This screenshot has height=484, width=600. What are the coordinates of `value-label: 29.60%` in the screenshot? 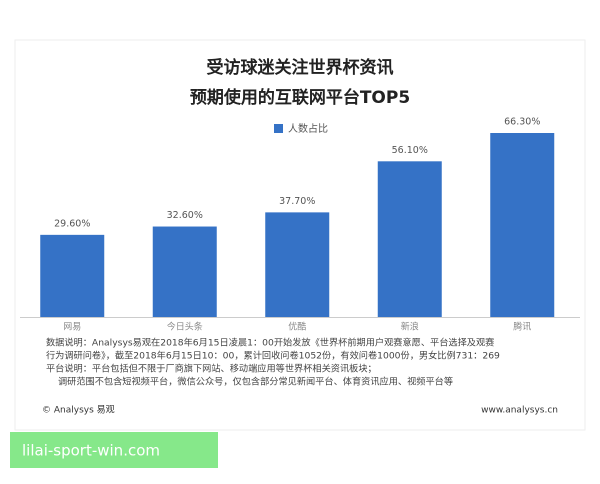 It's located at (72, 223).